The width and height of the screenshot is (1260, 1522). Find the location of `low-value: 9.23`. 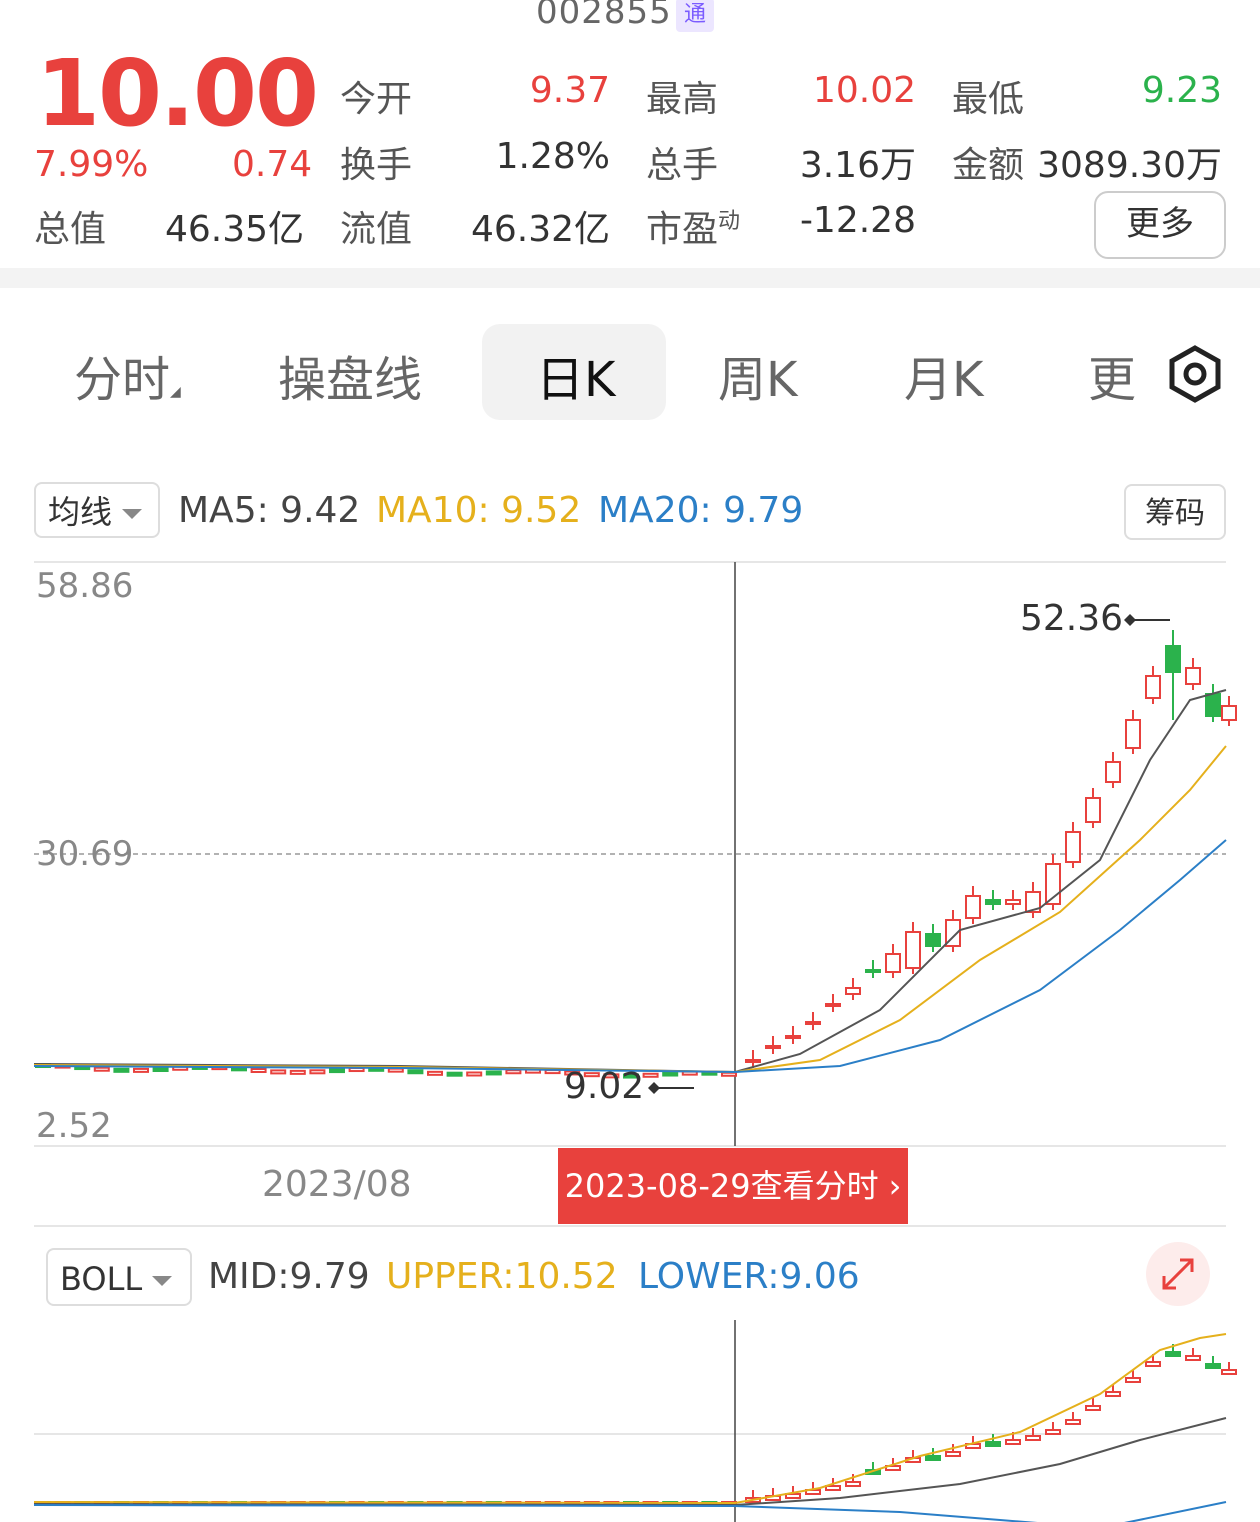

low-value: 9.23 is located at coordinates (1181, 90).